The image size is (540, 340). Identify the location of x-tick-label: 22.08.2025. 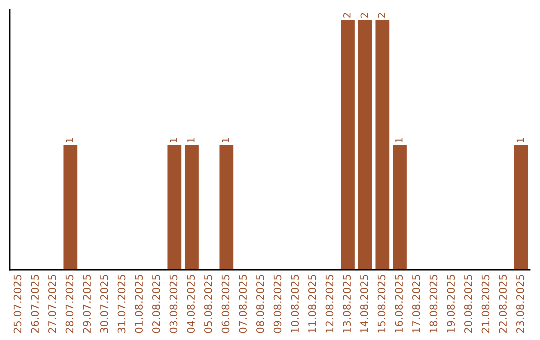
(503, 304).